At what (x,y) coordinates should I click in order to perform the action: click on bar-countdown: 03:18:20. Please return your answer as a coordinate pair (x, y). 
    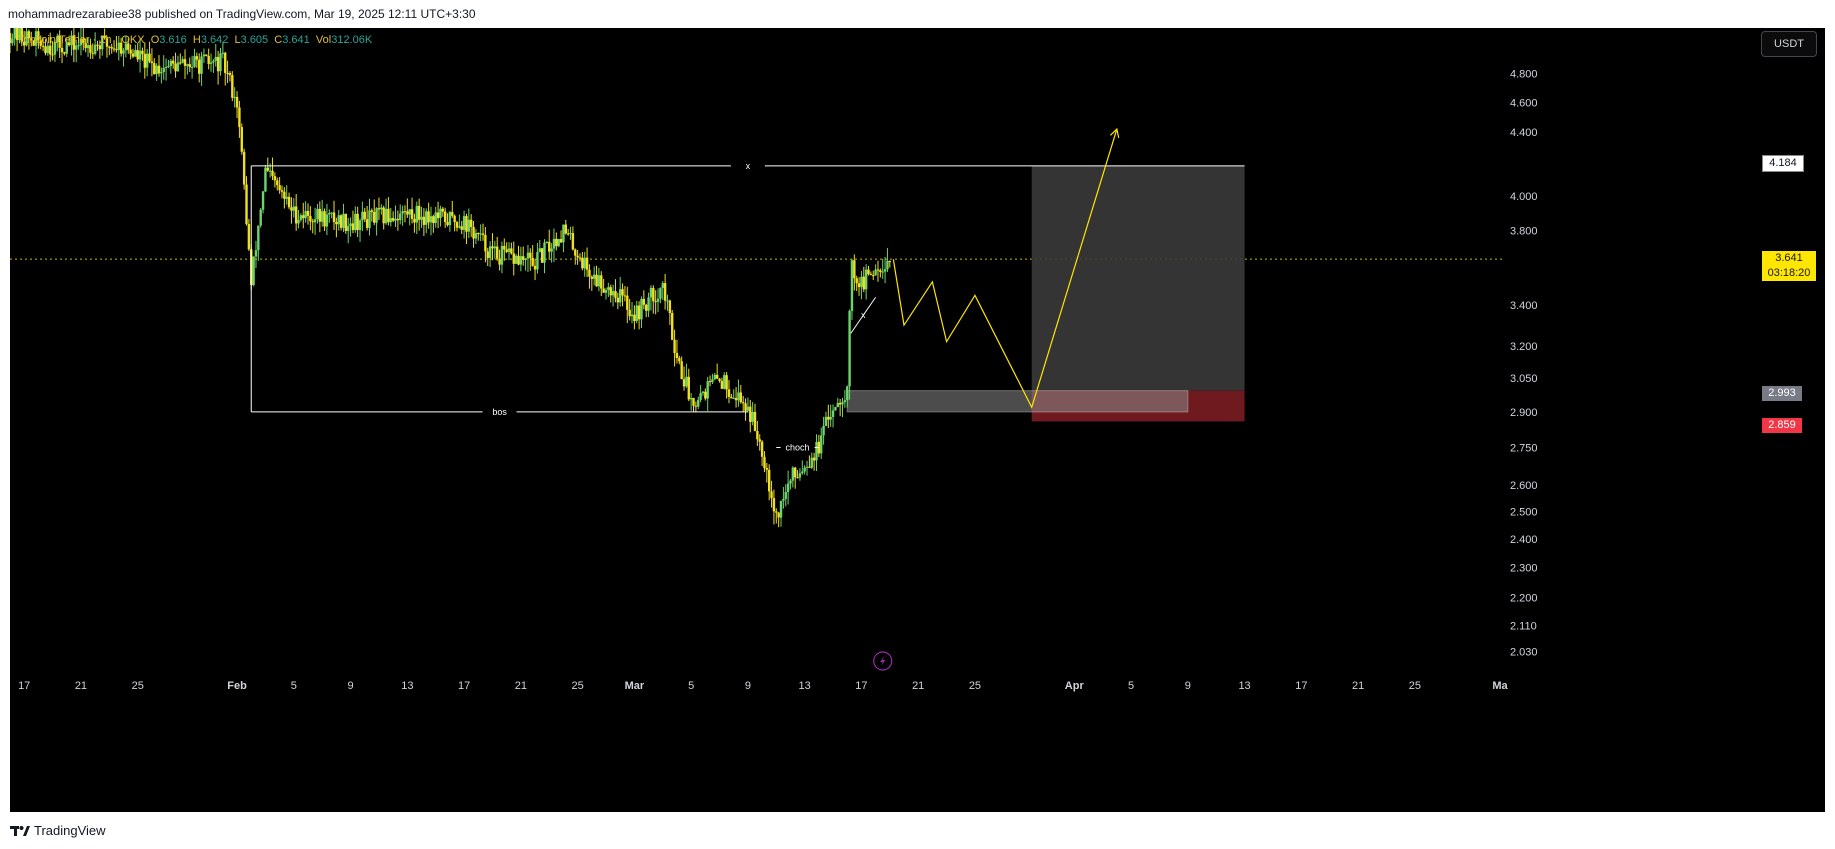
    Looking at the image, I should click on (1789, 273).